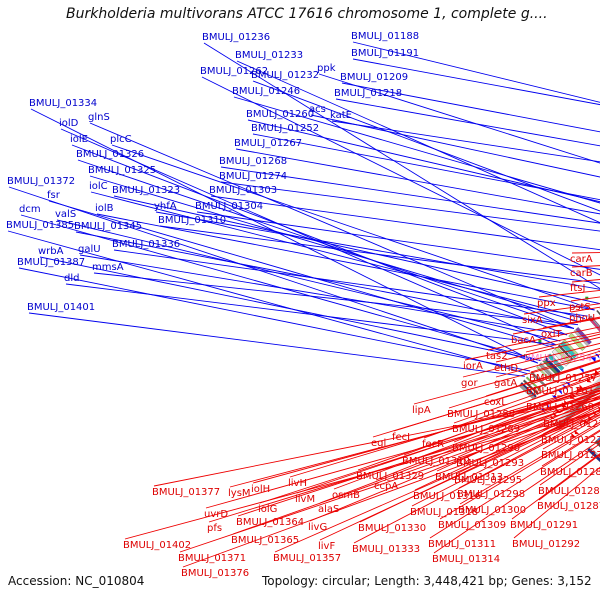  Describe the element at coordinates (236, 37) in the screenshot. I see `forward-gene-label: BMULJ_01236` at that location.